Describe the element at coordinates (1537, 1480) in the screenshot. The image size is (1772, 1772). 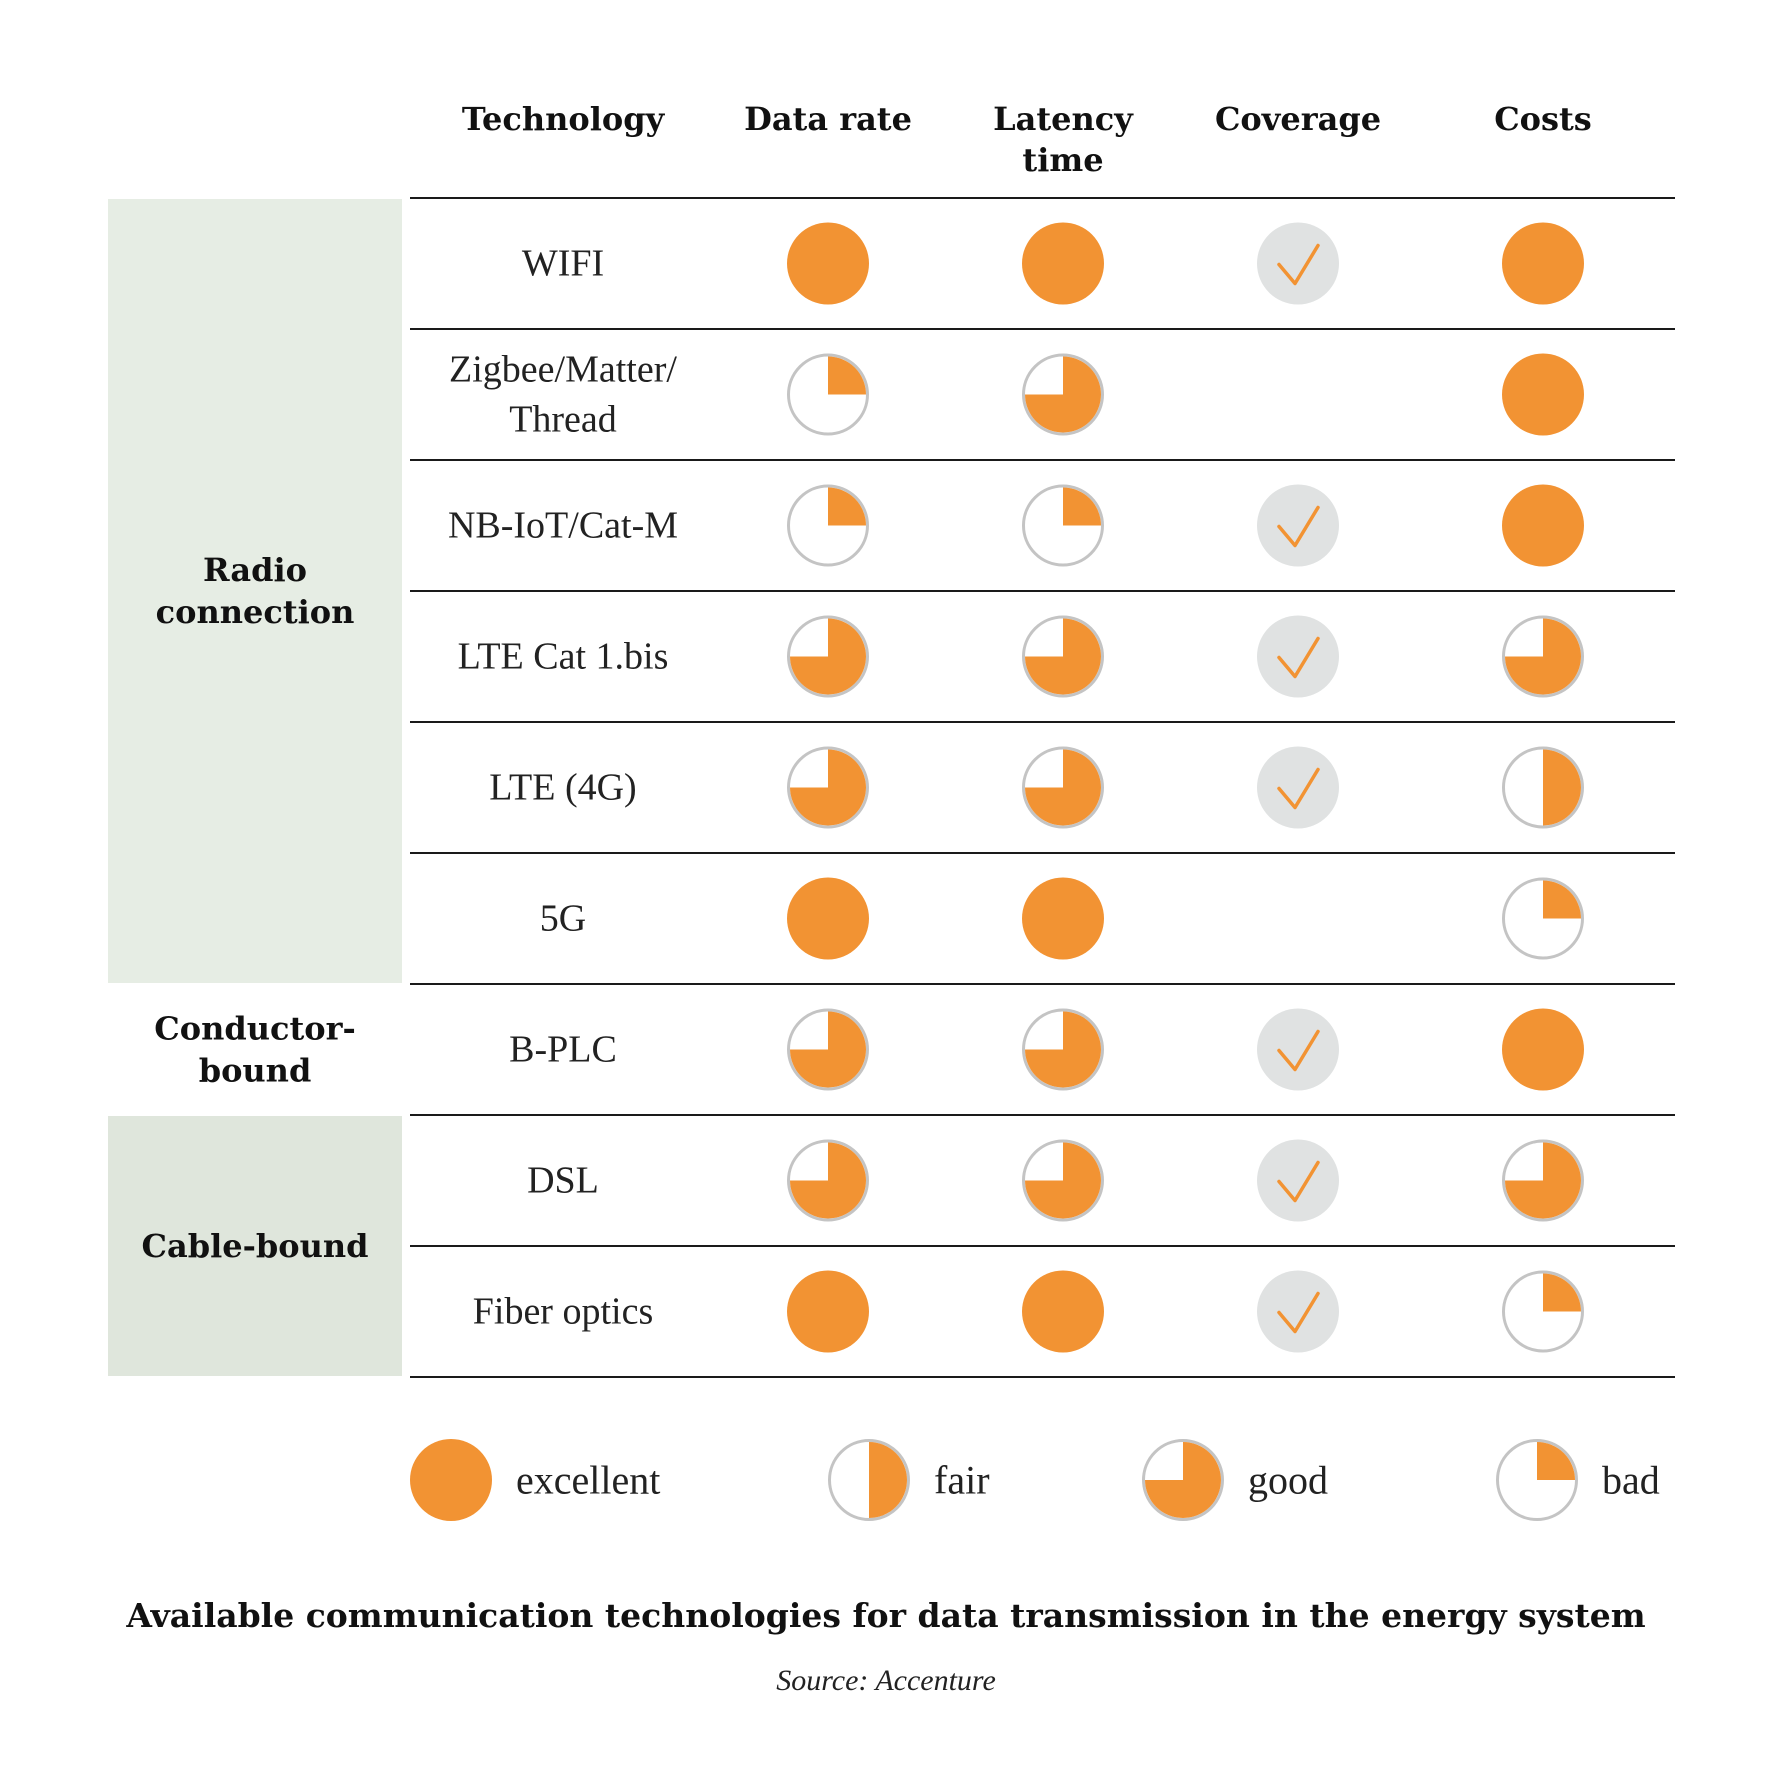
I see `legend-swatch-bad` at that location.